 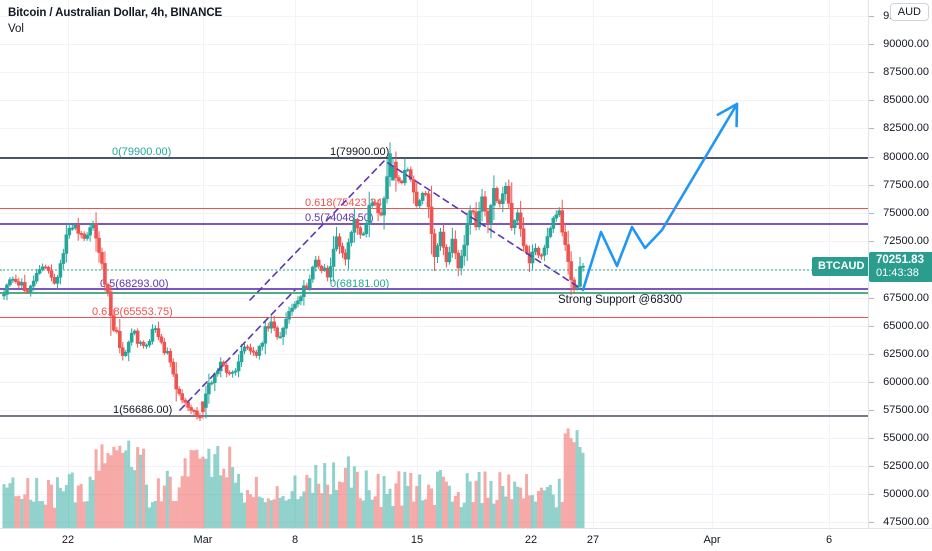 I want to click on bar-countdown: 01:43:38, so click(x=897, y=273).